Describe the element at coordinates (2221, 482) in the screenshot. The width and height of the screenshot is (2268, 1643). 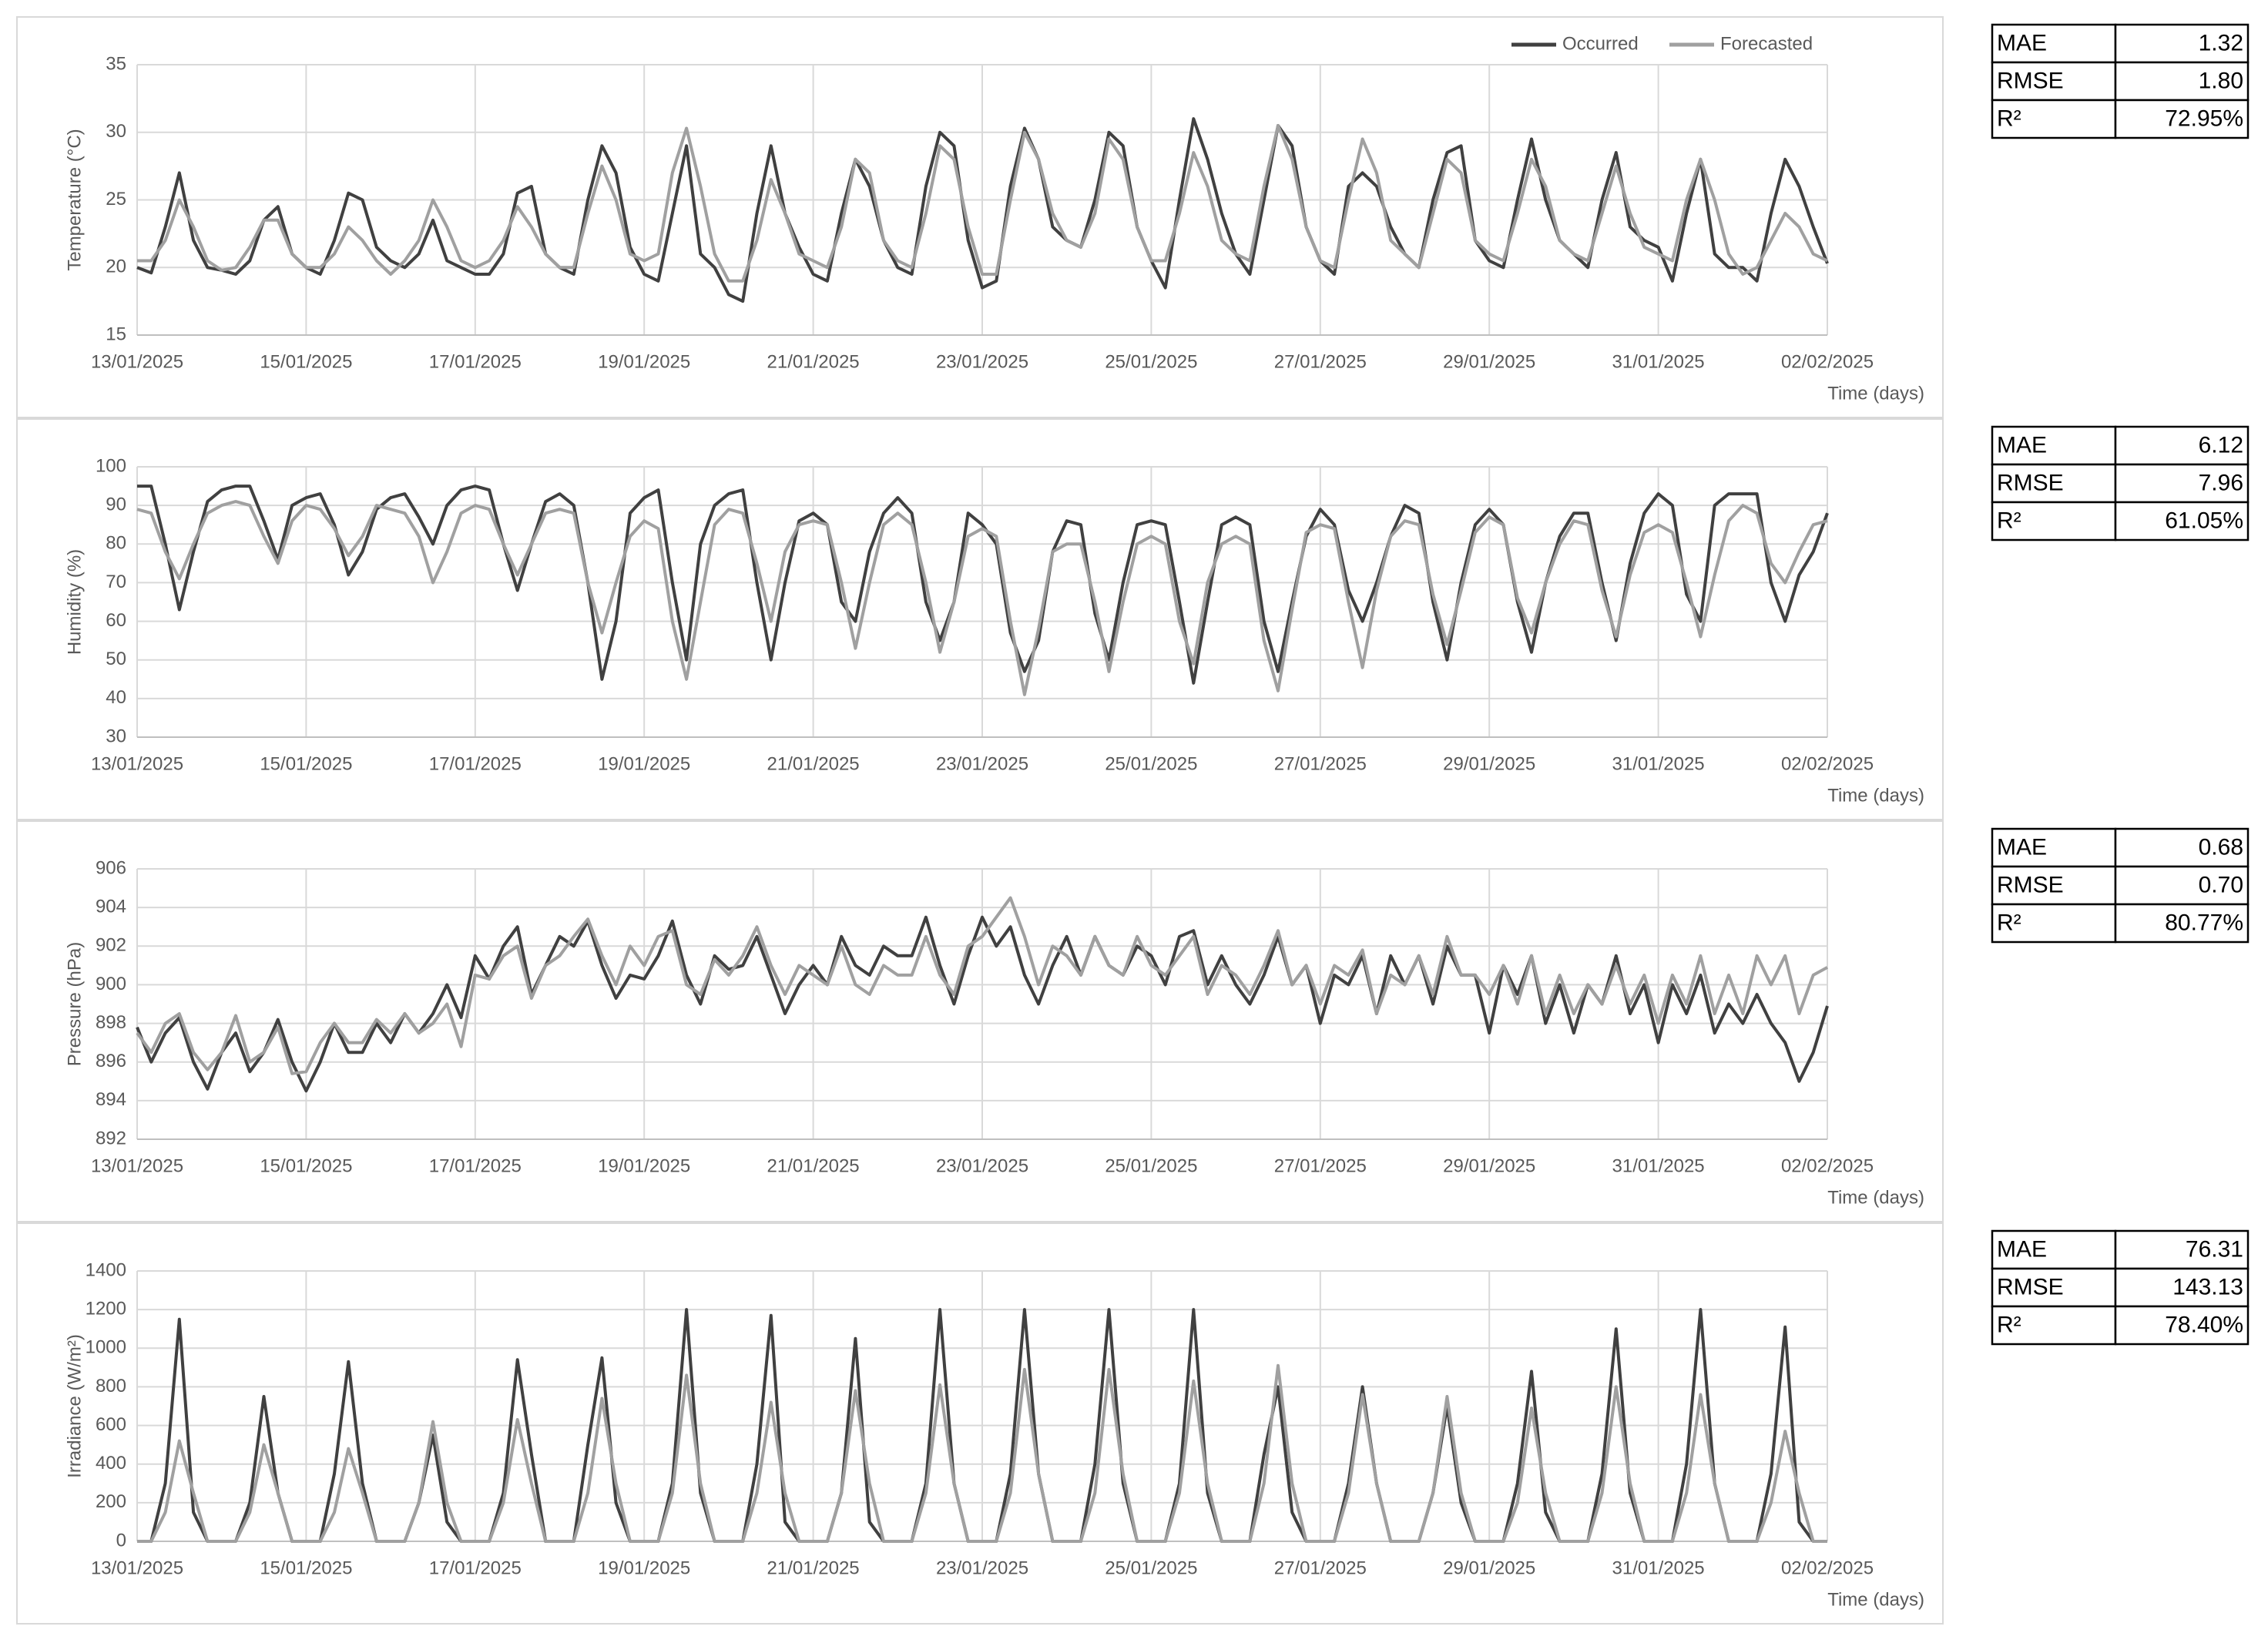
I see `stat-value: 7.96` at that location.